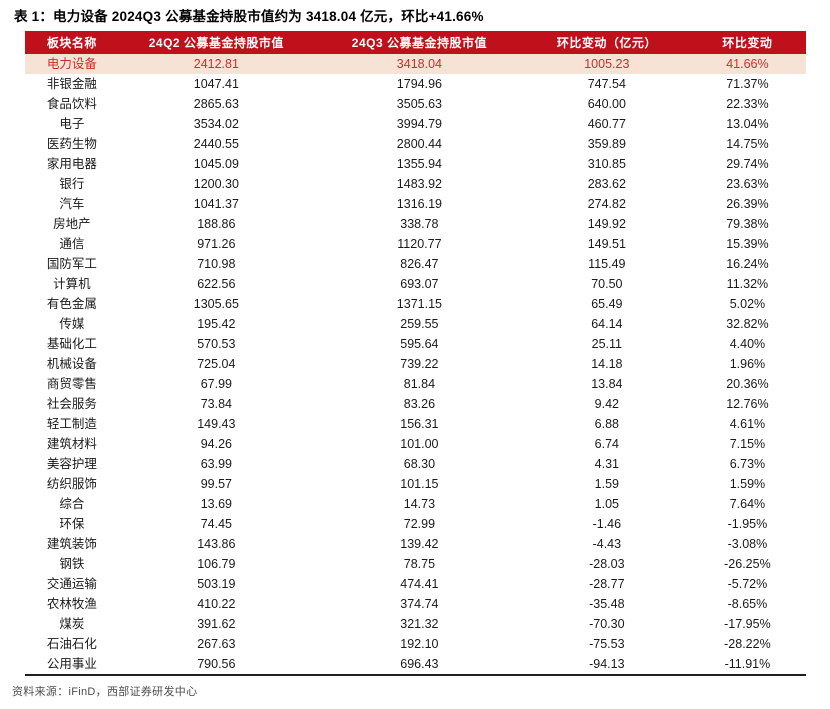 This screenshot has height=709, width=830. I want to click on q3-value-cell: 101.15, so click(419, 484).